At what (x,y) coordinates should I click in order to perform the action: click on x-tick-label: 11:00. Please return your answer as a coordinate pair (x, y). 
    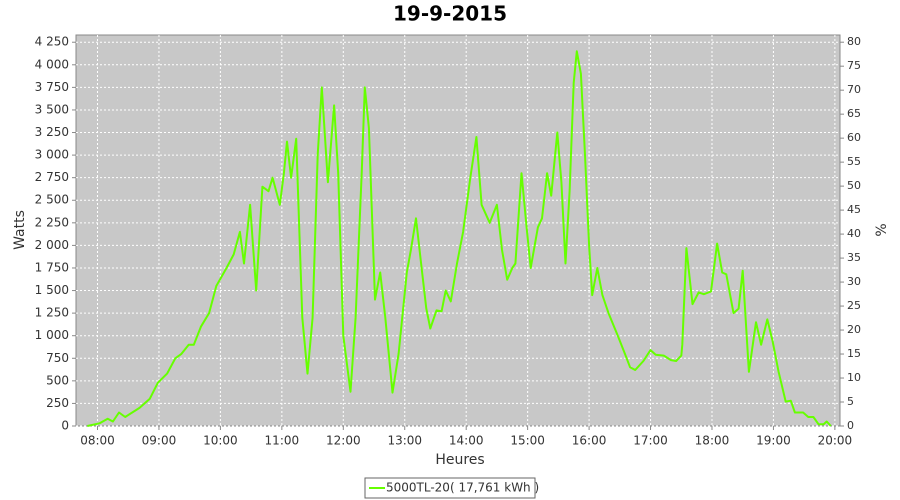
    Looking at the image, I should click on (282, 441).